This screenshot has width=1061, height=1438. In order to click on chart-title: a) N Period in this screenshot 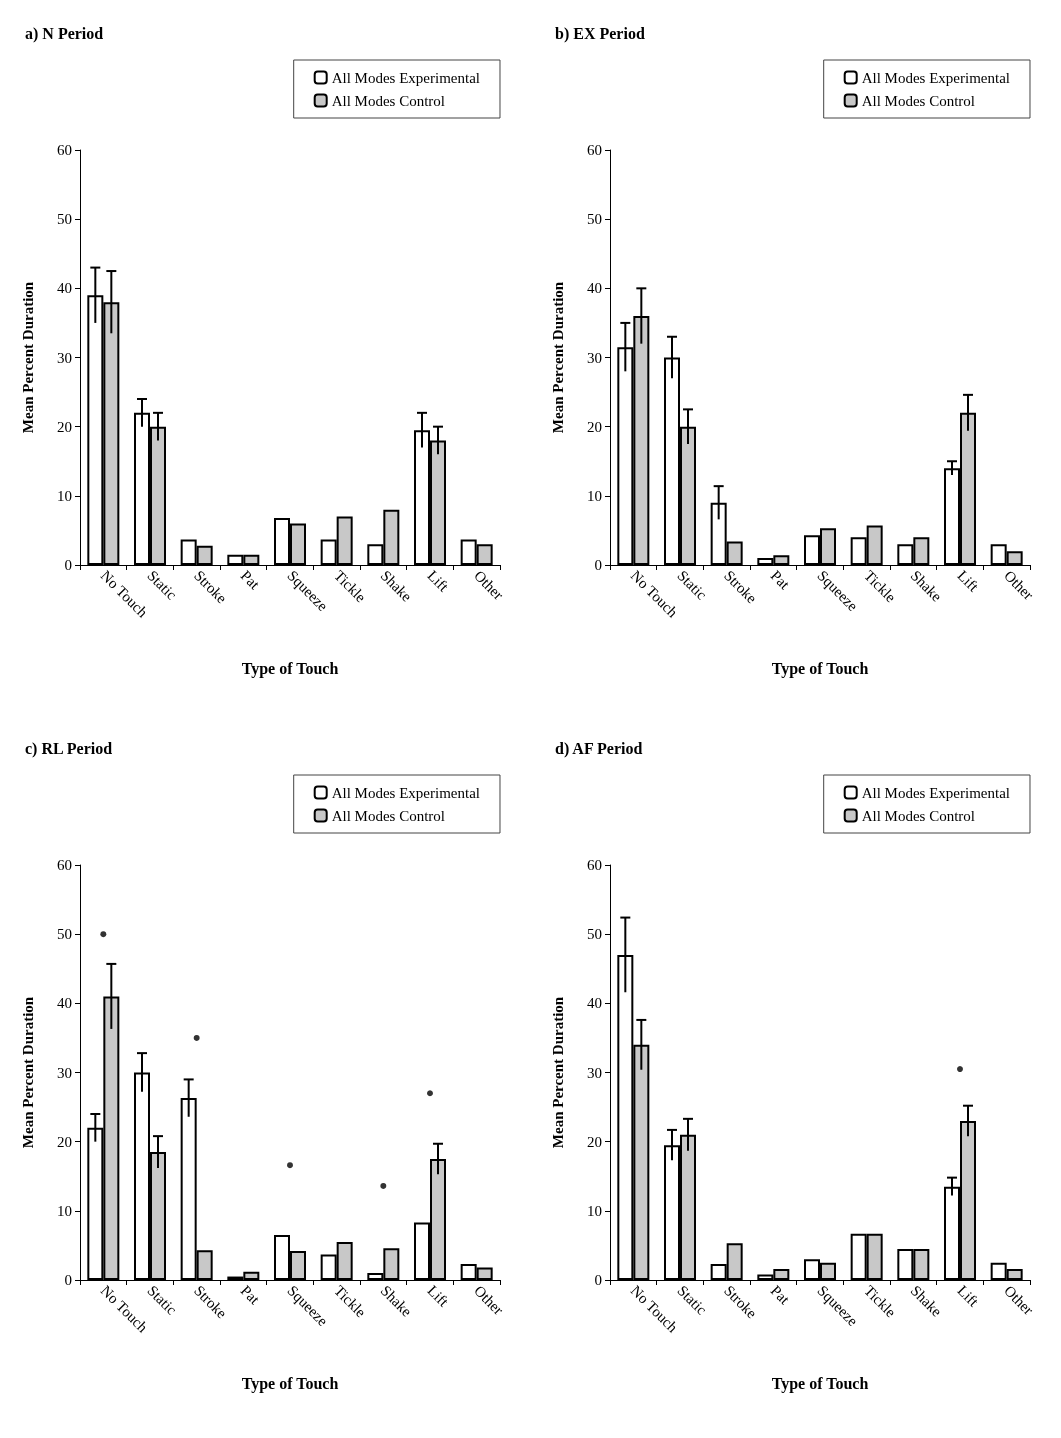, I will do `click(64, 33)`.